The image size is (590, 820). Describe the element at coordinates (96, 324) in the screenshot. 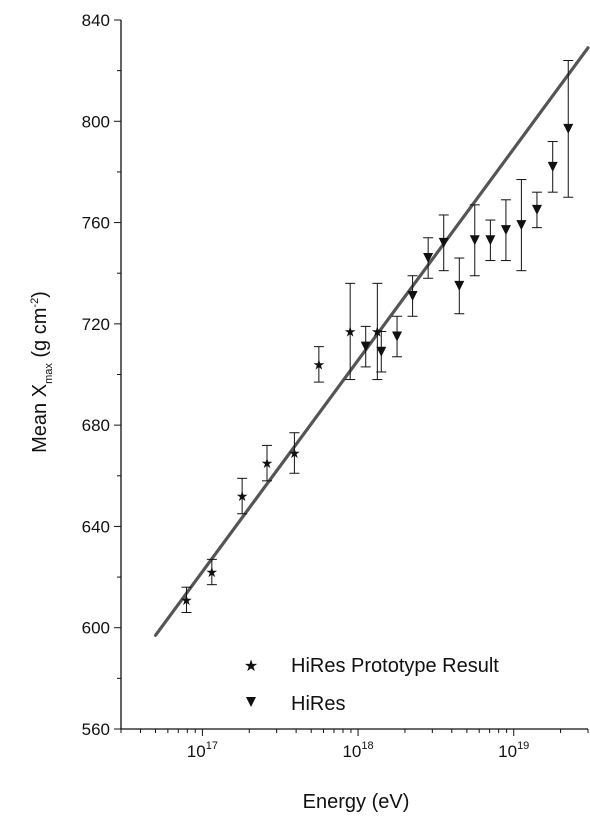

I see `y-tick-label: 720` at that location.